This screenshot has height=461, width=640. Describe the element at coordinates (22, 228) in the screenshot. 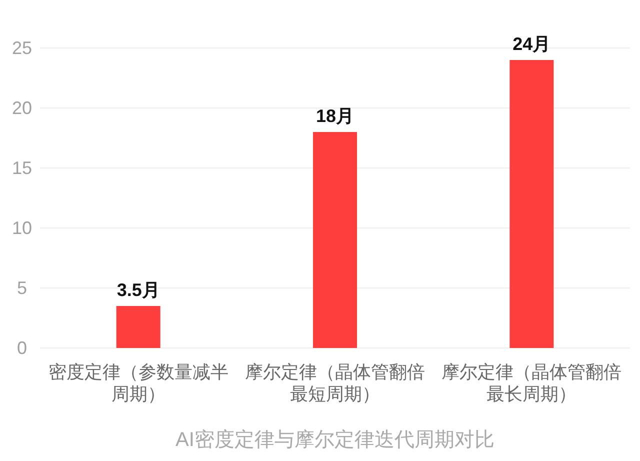

I see `y-tick-label: 10` at that location.